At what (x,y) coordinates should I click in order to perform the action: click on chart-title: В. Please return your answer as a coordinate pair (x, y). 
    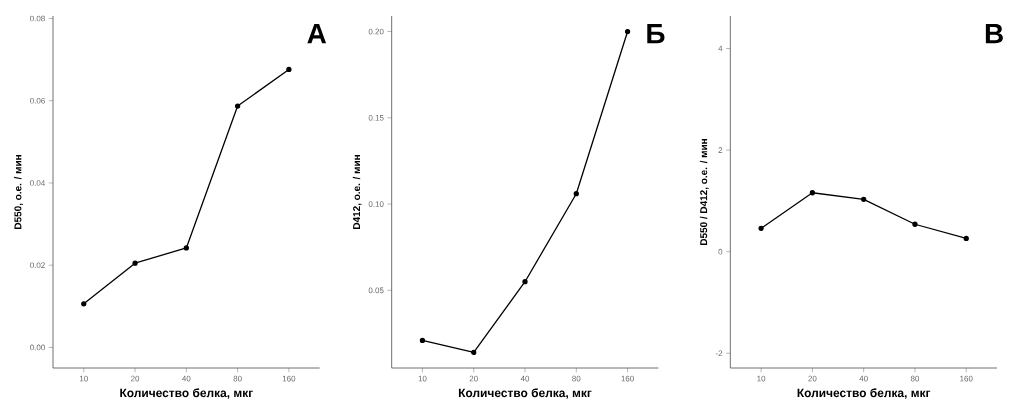
    Looking at the image, I should click on (994, 34).